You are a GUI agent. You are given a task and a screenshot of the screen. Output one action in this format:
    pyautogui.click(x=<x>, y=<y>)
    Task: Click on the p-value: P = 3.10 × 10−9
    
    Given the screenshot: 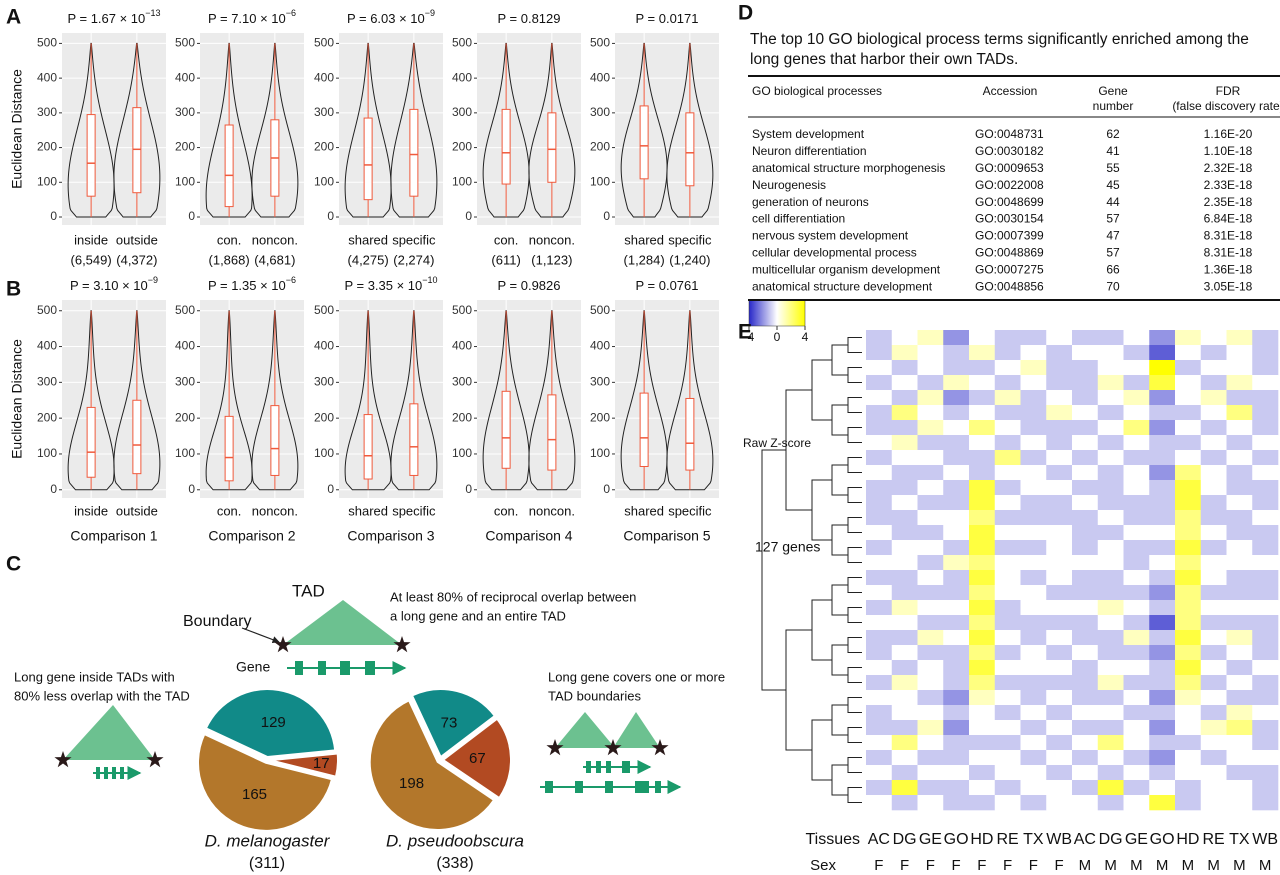 What is the action you would take?
    pyautogui.click(x=114, y=284)
    